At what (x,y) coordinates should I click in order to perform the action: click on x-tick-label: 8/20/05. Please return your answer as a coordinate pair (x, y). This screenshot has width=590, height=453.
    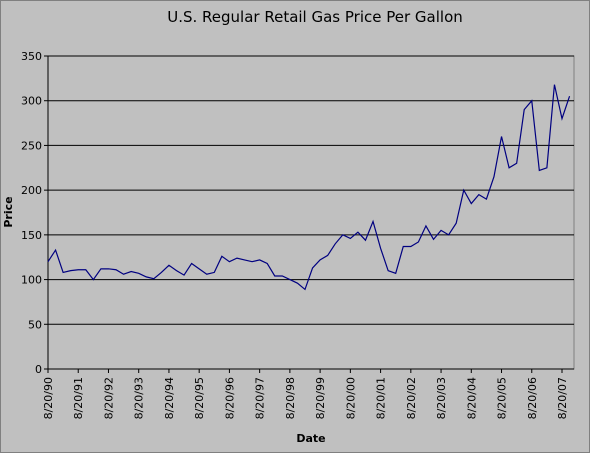
    Looking at the image, I should click on (502, 398).